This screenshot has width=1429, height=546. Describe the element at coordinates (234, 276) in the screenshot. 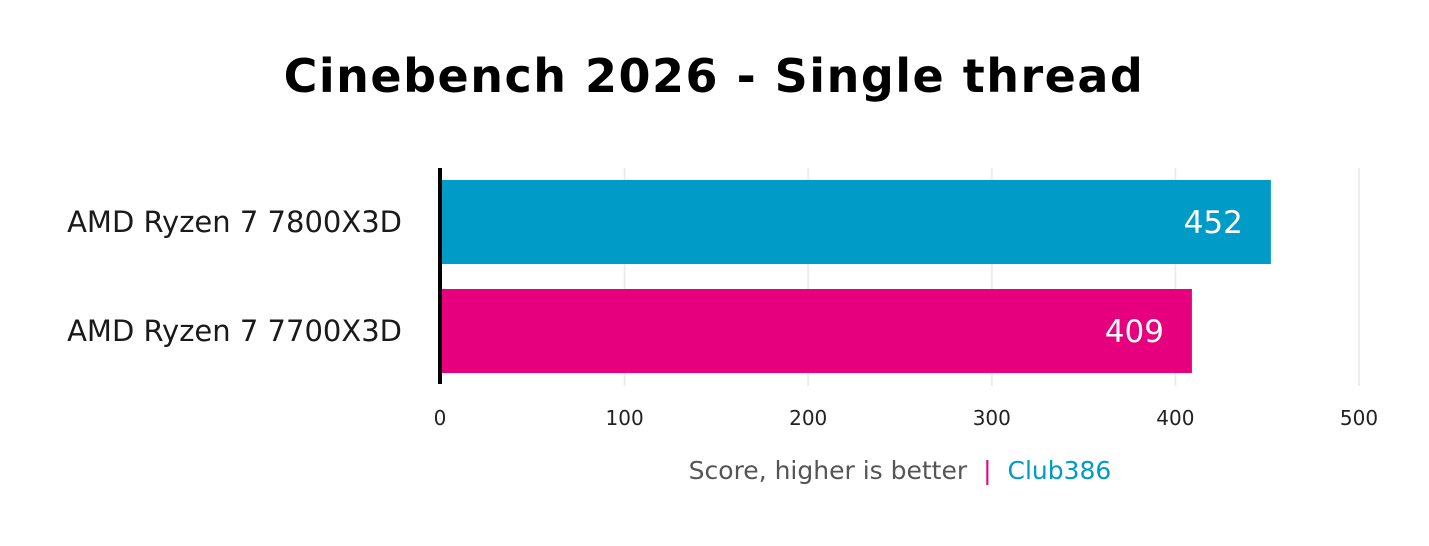

I see `category-labels: AMD Ryzen 7 7800X3D AMD Ryzen 7 7700X3D` at that location.